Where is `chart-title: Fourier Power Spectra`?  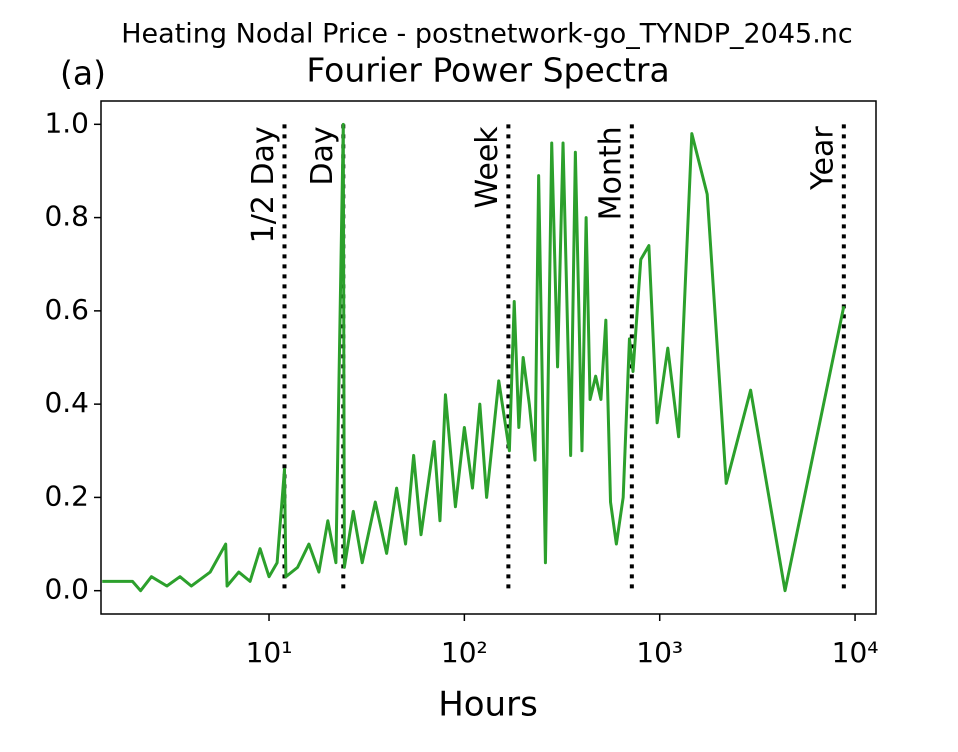 chart-title: Fourier Power Spectra is located at coordinates (487, 70).